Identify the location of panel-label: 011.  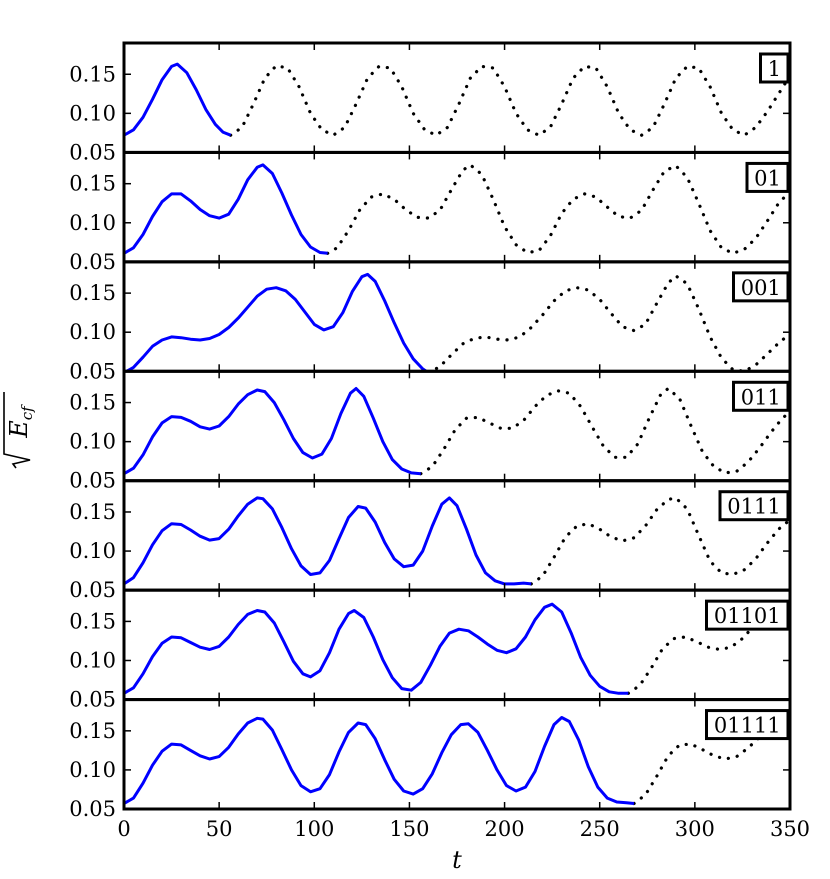
(761, 397).